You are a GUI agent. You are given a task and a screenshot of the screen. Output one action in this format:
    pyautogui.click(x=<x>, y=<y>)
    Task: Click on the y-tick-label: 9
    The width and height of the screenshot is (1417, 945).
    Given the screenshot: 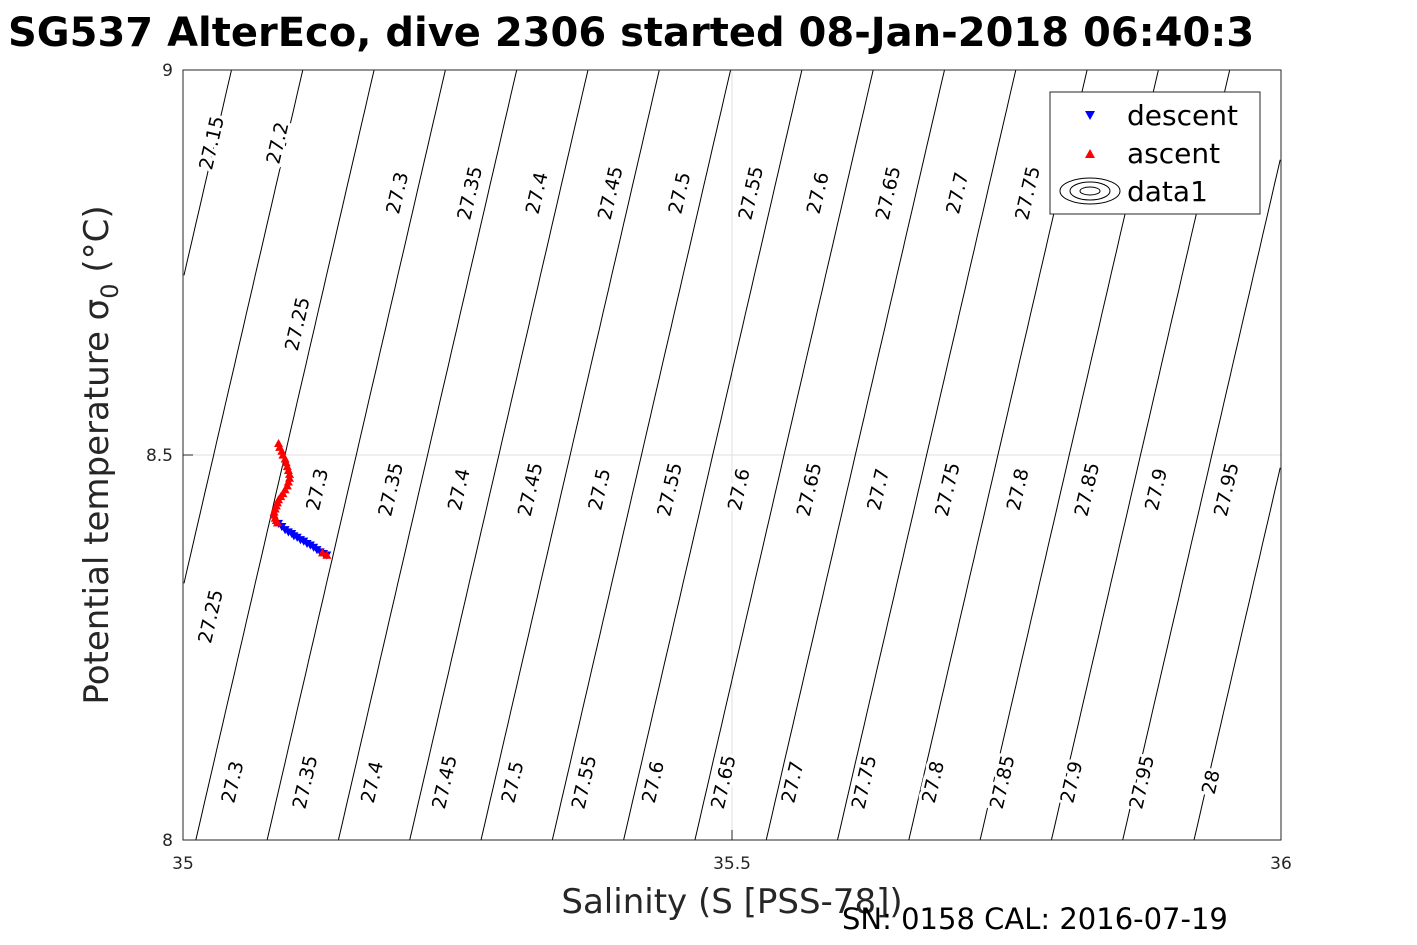 What is the action you would take?
    pyautogui.click(x=167, y=71)
    